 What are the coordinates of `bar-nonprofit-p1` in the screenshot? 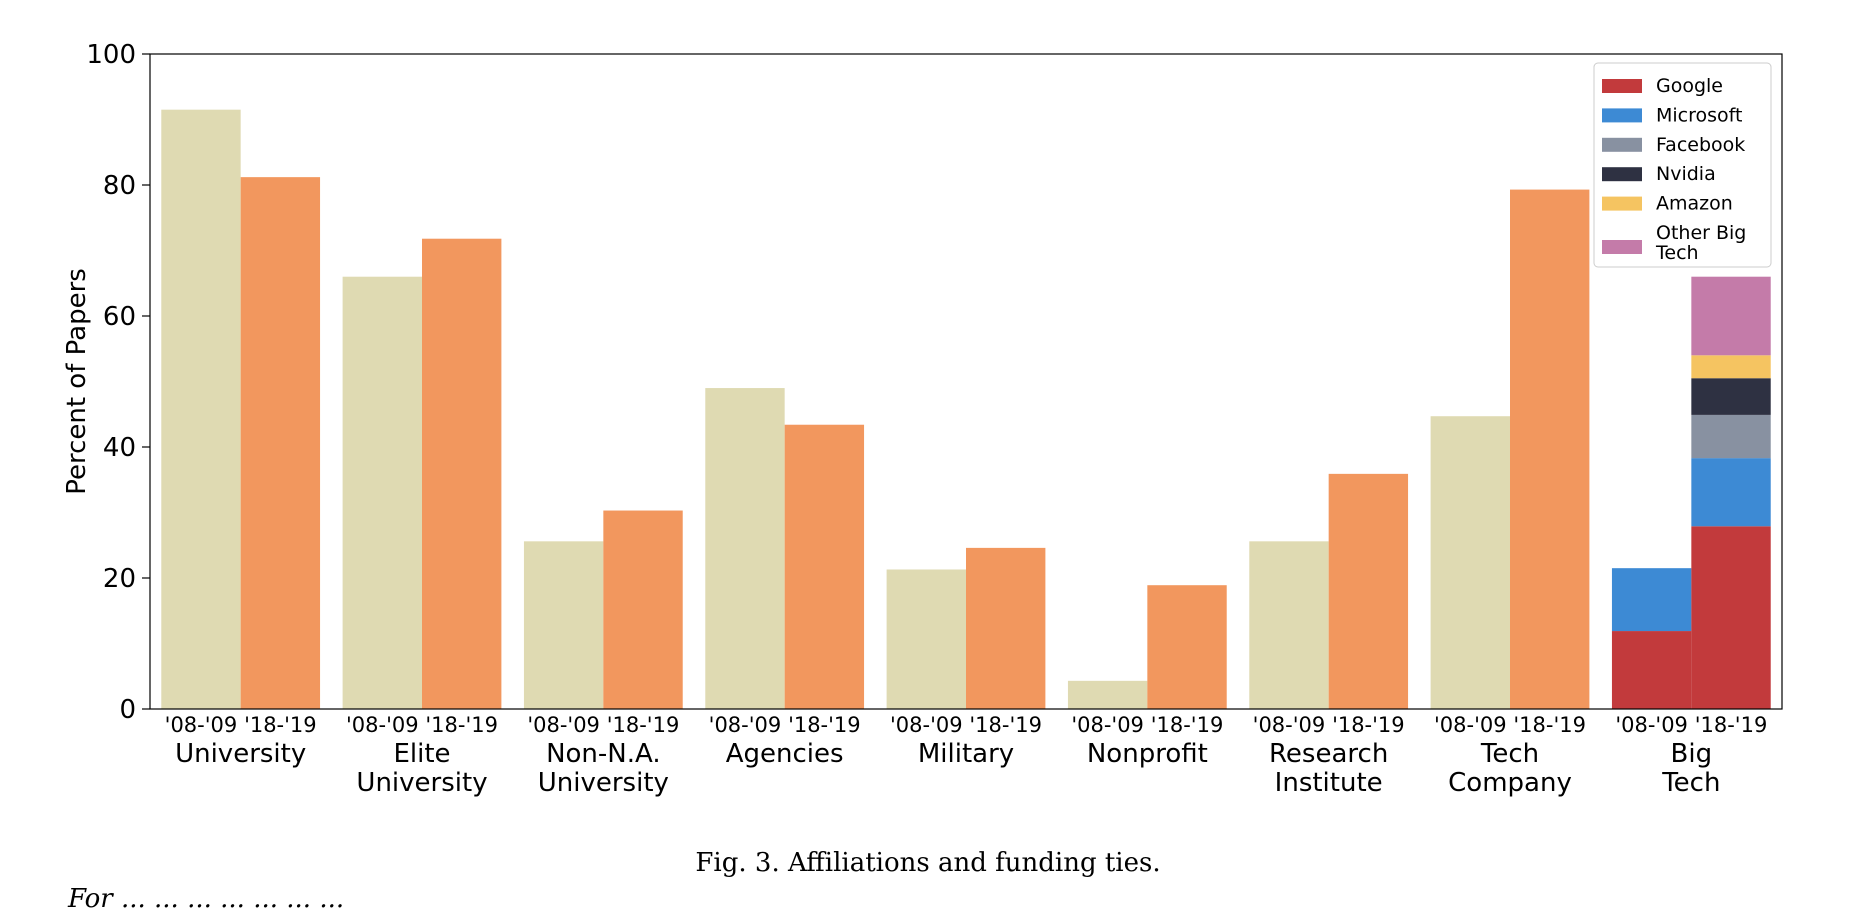 It's located at (1187, 647).